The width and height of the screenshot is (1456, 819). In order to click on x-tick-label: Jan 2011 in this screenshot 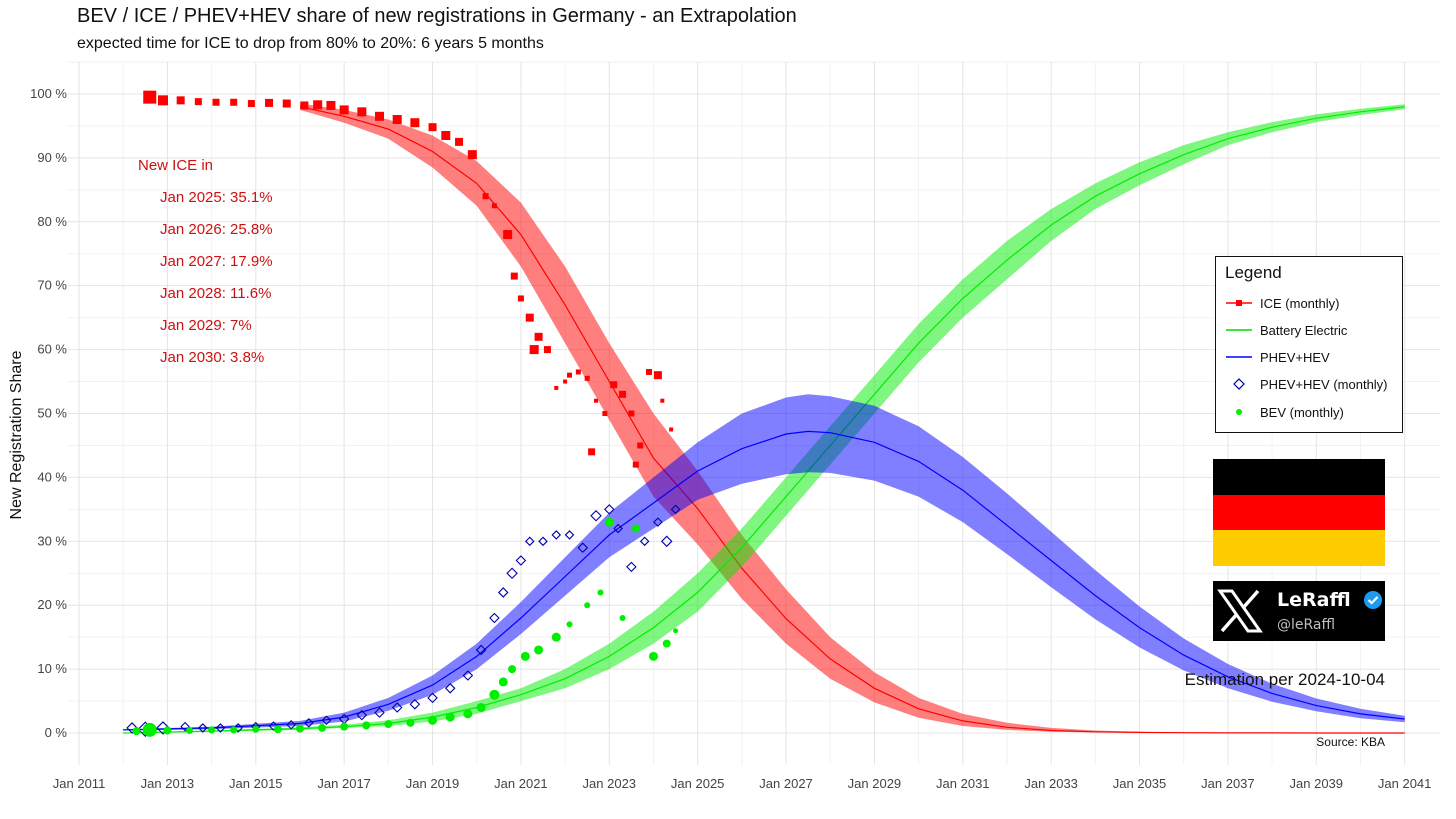, I will do `click(79, 783)`.